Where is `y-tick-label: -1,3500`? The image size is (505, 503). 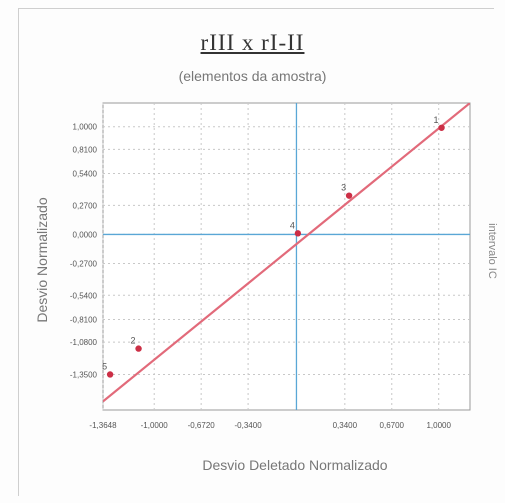 y-tick-label: -1,3500 is located at coordinates (84, 374).